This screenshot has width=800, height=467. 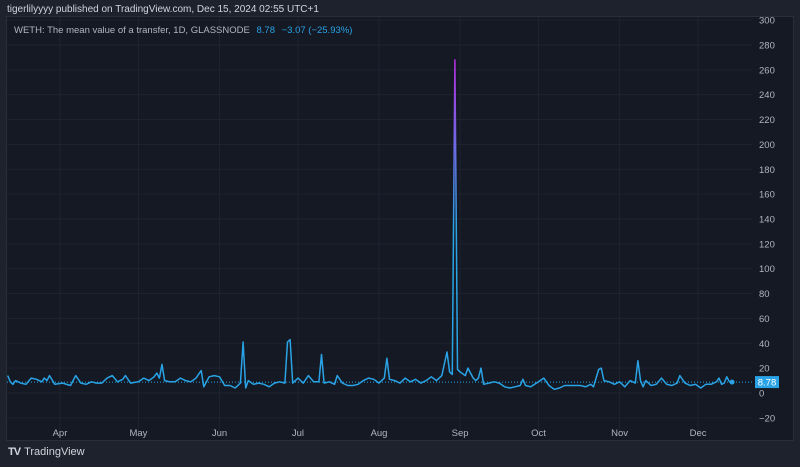 What do you see at coordinates (298, 433) in the screenshot?
I see `x-tick-label: Jul` at bounding box center [298, 433].